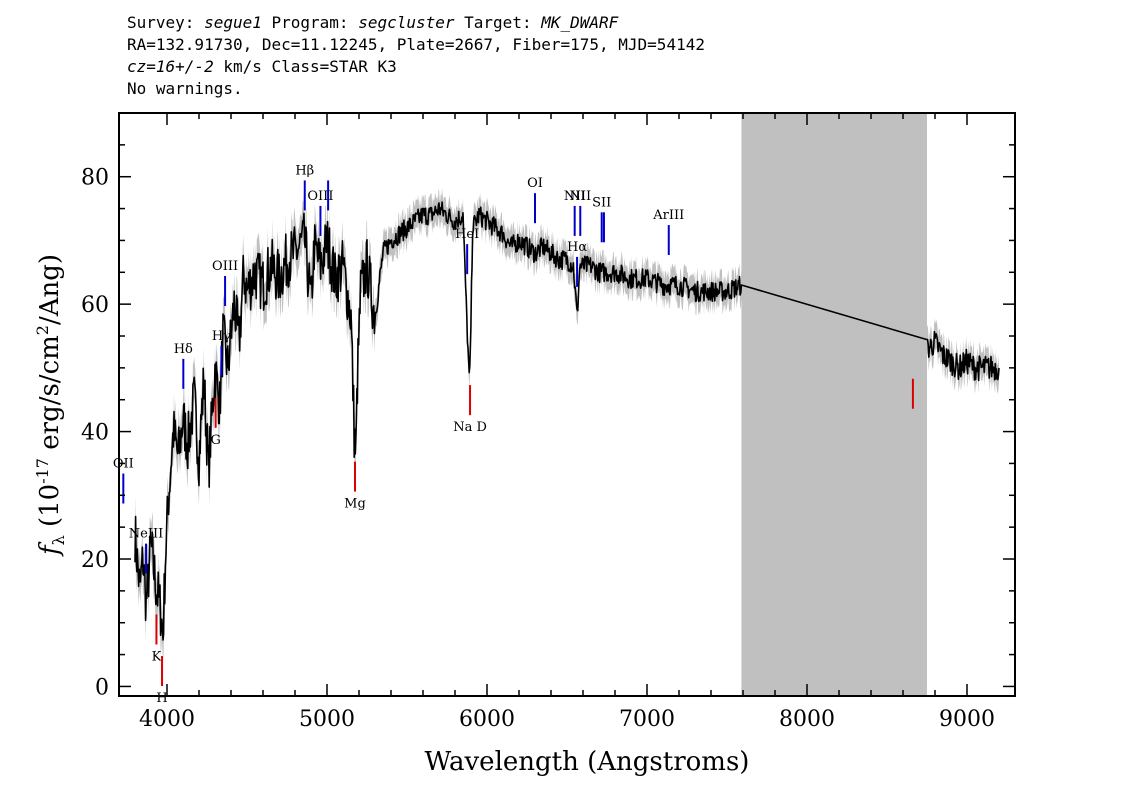 This screenshot has width=1134, height=810. What do you see at coordinates (647, 719) in the screenshot?
I see `x-tick-label: 7000` at bounding box center [647, 719].